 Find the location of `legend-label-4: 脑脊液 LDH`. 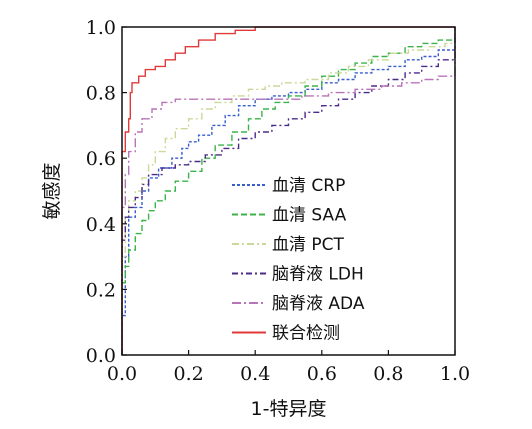

legend-label-4: 脑脊液 LDH is located at coordinates (318, 275).